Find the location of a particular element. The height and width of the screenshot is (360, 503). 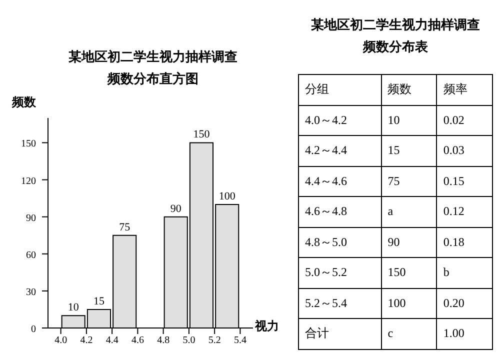

x-tick-label: 5.2 is located at coordinates (214, 340).